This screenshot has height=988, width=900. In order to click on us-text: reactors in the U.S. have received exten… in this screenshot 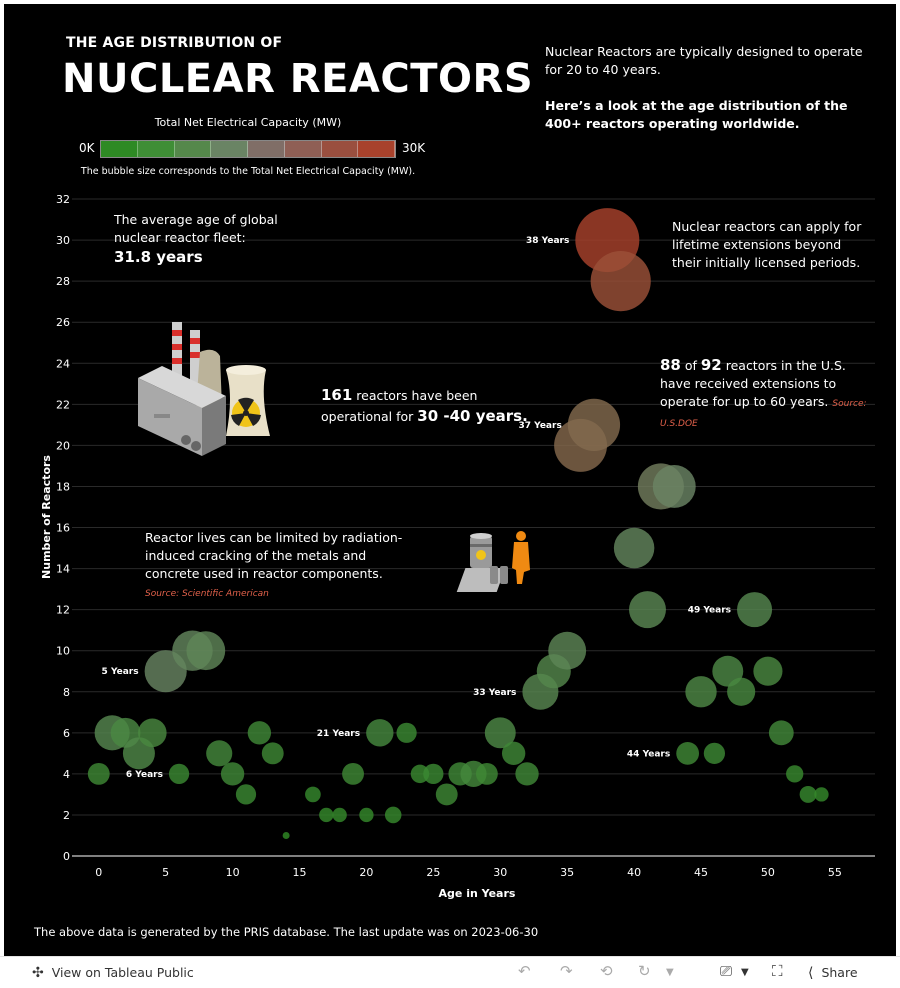, I will do `click(753, 383)`.